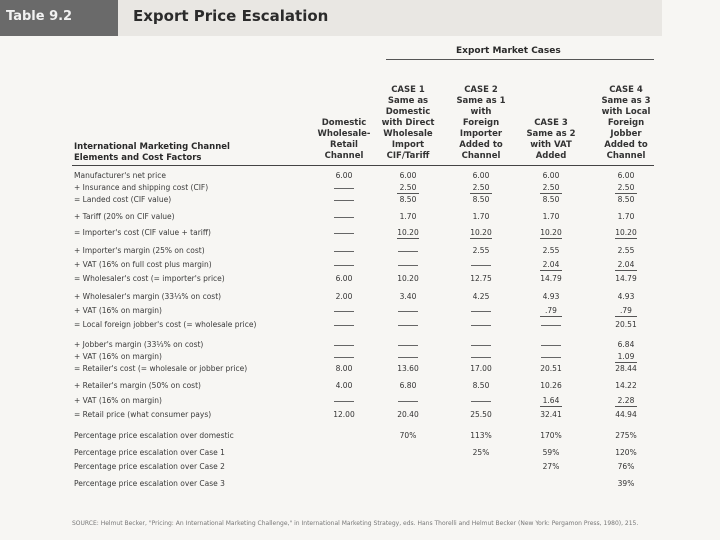 The height and width of the screenshot is (540, 720). What do you see at coordinates (551, 140) in the screenshot?
I see `column-header-4: CASE 3 Same as 2 with VAT Added` at bounding box center [551, 140].